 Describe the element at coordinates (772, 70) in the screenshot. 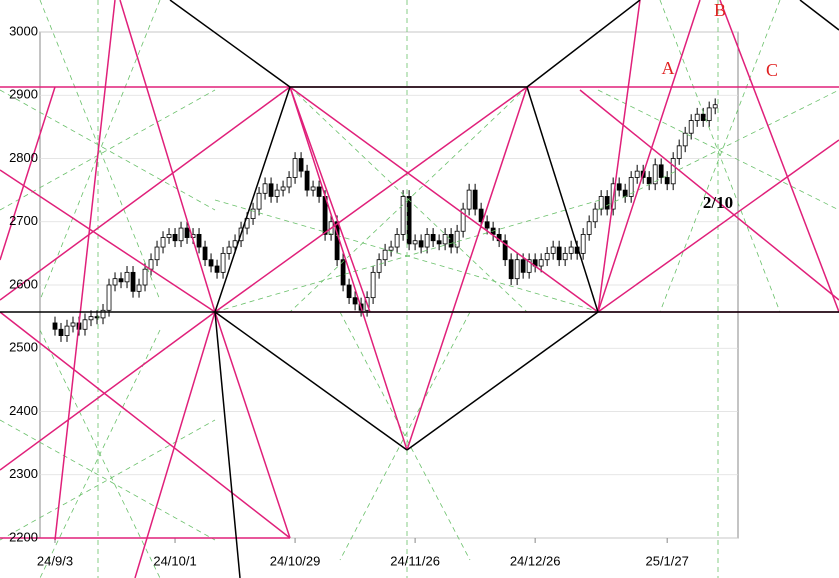

I see `annotation: C` at that location.